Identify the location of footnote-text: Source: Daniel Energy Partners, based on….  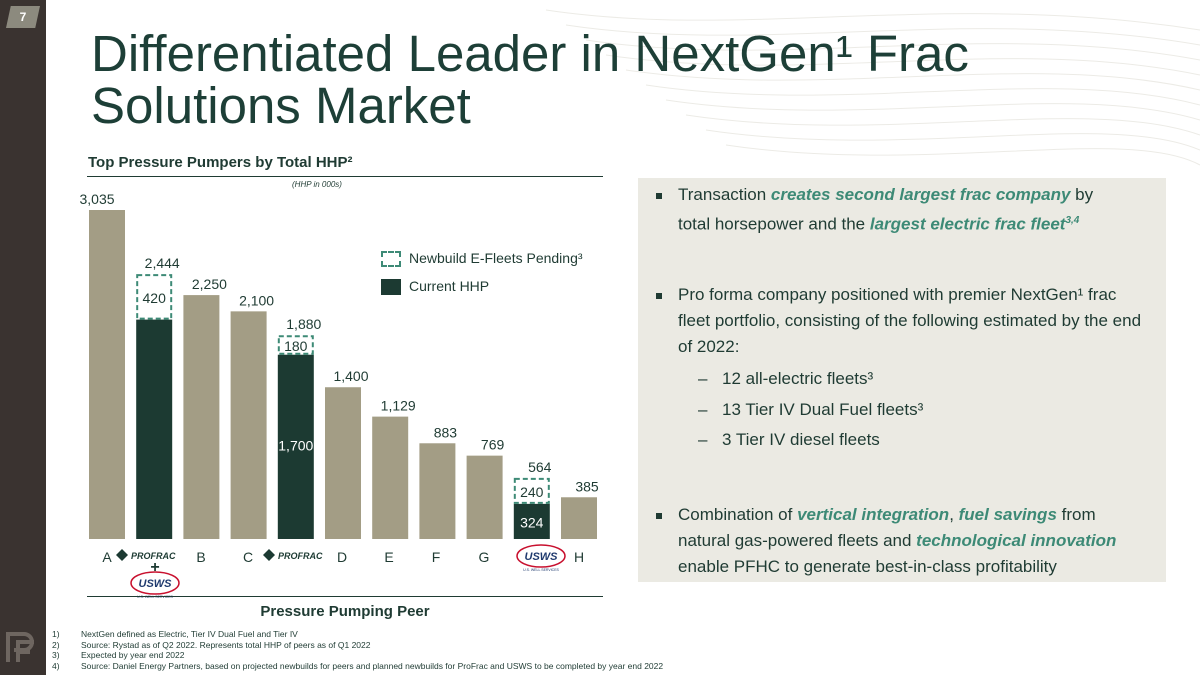
(372, 665).